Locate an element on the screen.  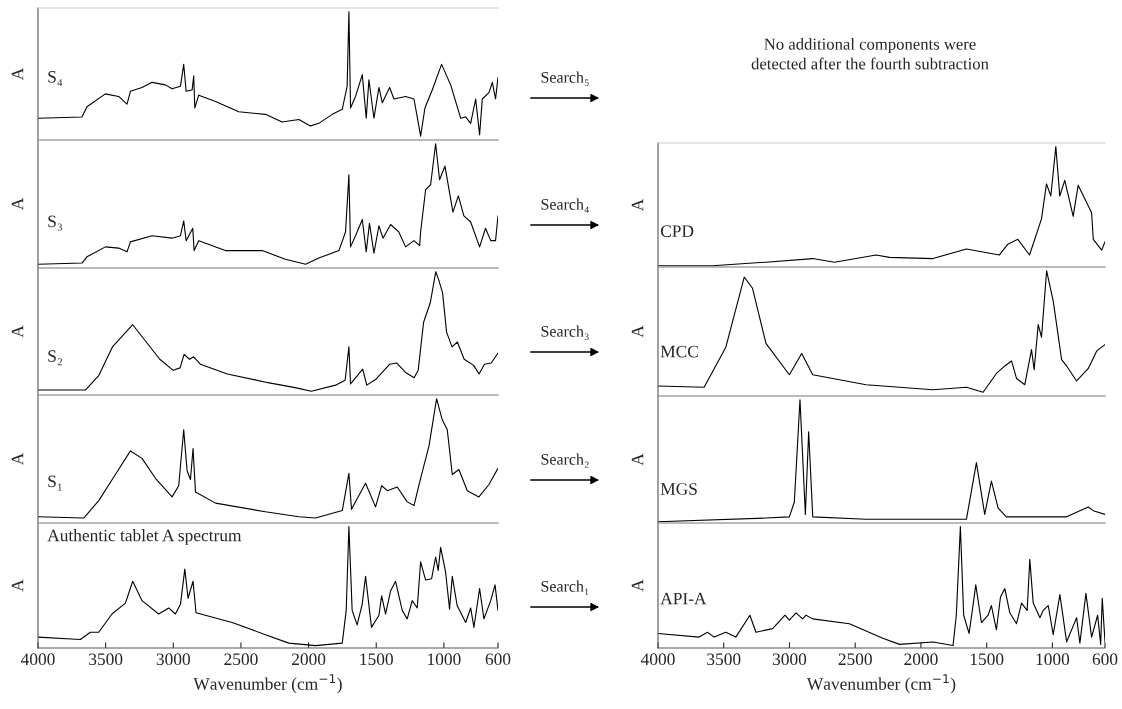
series-label: S₂ is located at coordinates (55, 358).